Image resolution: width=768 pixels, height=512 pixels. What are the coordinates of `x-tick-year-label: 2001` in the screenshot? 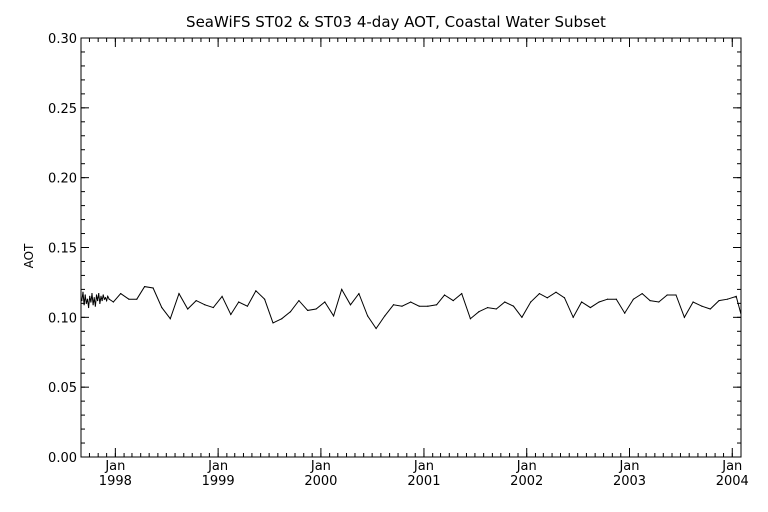 It's located at (423, 481).